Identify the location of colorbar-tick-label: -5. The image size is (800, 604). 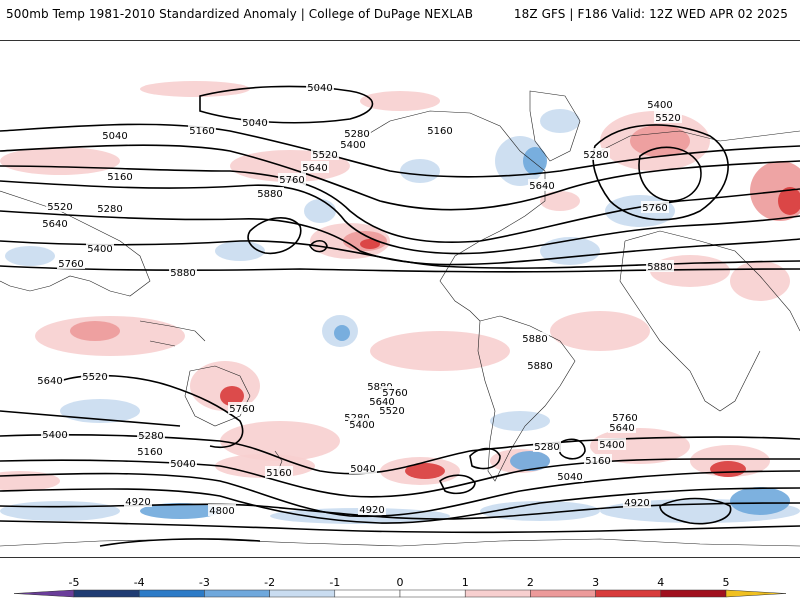
(74, 582).